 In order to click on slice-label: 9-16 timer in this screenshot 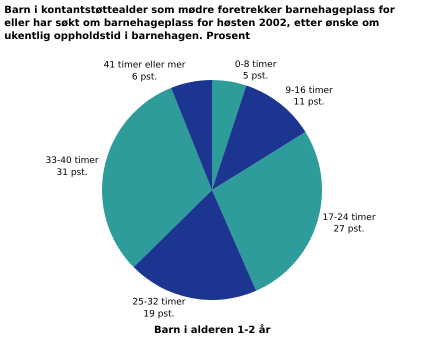, I will do `click(309, 91)`.